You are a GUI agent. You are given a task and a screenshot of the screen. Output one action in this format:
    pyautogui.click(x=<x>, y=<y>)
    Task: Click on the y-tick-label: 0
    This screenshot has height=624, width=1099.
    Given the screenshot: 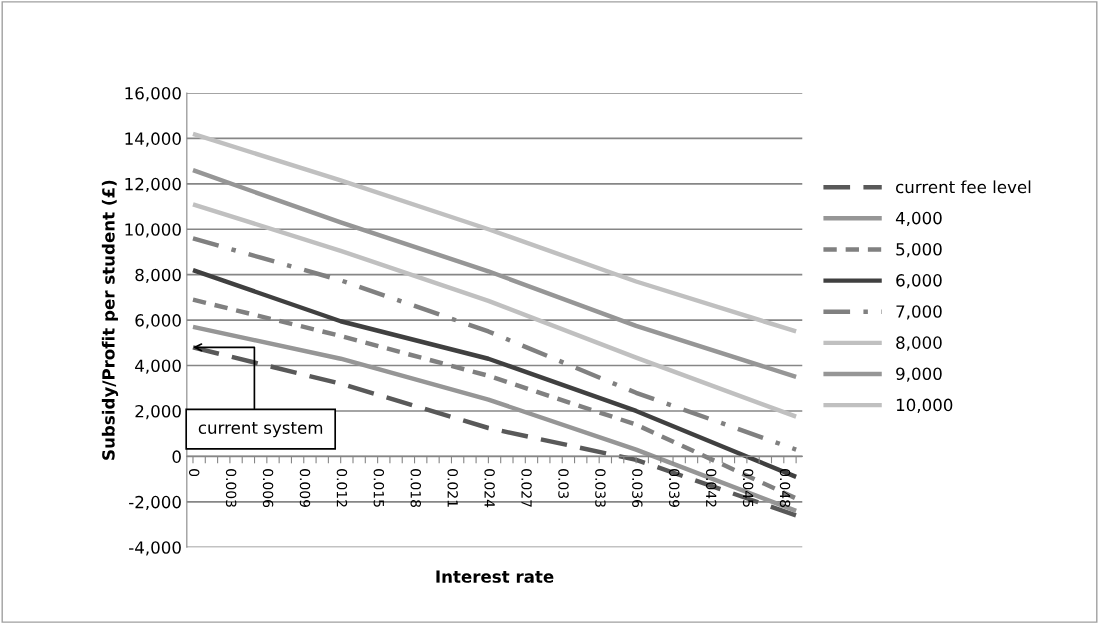 What is the action you would take?
    pyautogui.click(x=176, y=456)
    